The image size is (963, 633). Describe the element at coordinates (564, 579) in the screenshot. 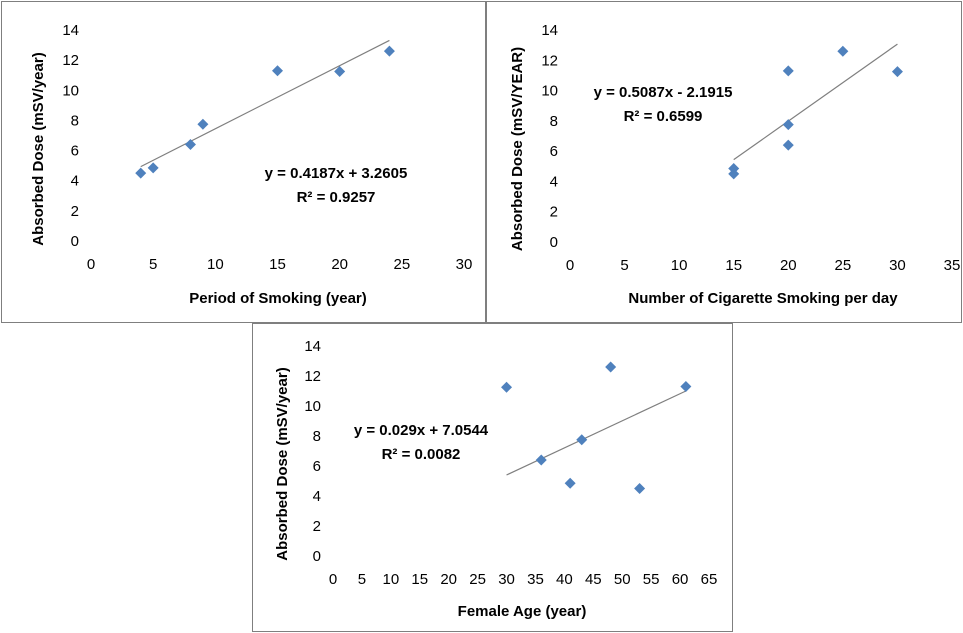

I see `x-tick-label: 40` at that location.